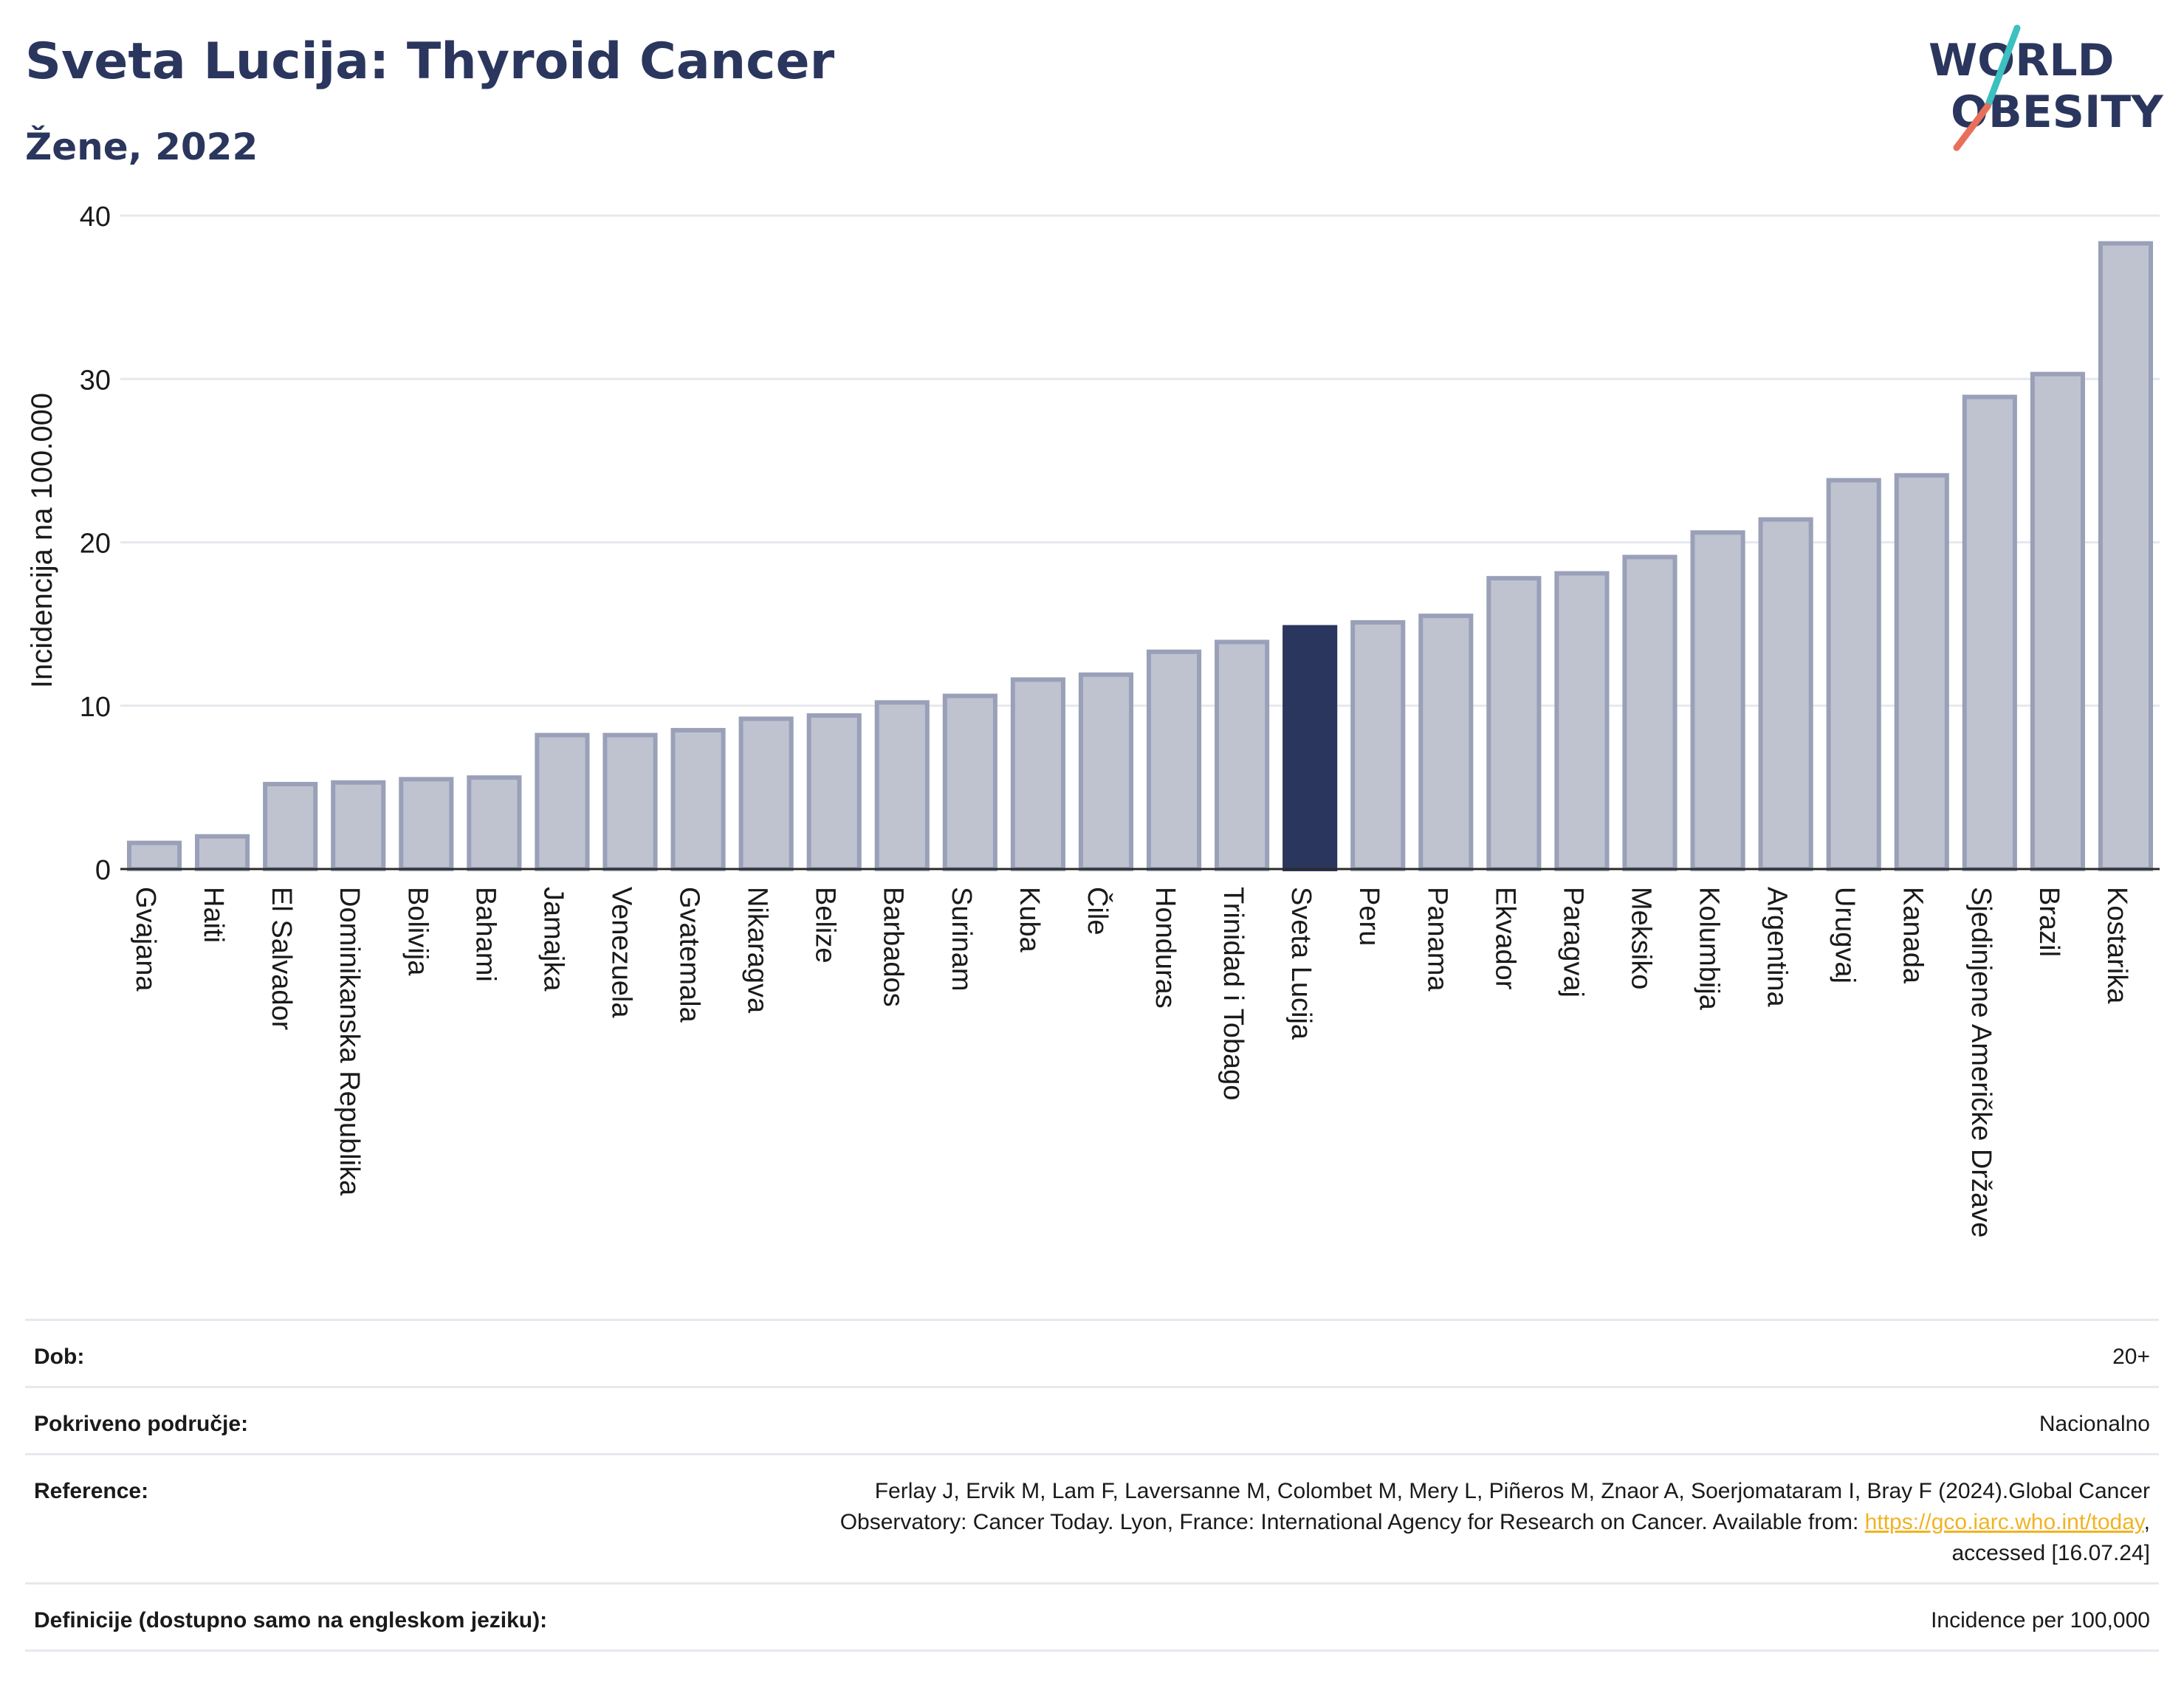 Image resolution: width=2184 pixels, height=1696 pixels. Describe the element at coordinates (2021, 61) in the screenshot. I see `logo-line1: WORLD` at that location.